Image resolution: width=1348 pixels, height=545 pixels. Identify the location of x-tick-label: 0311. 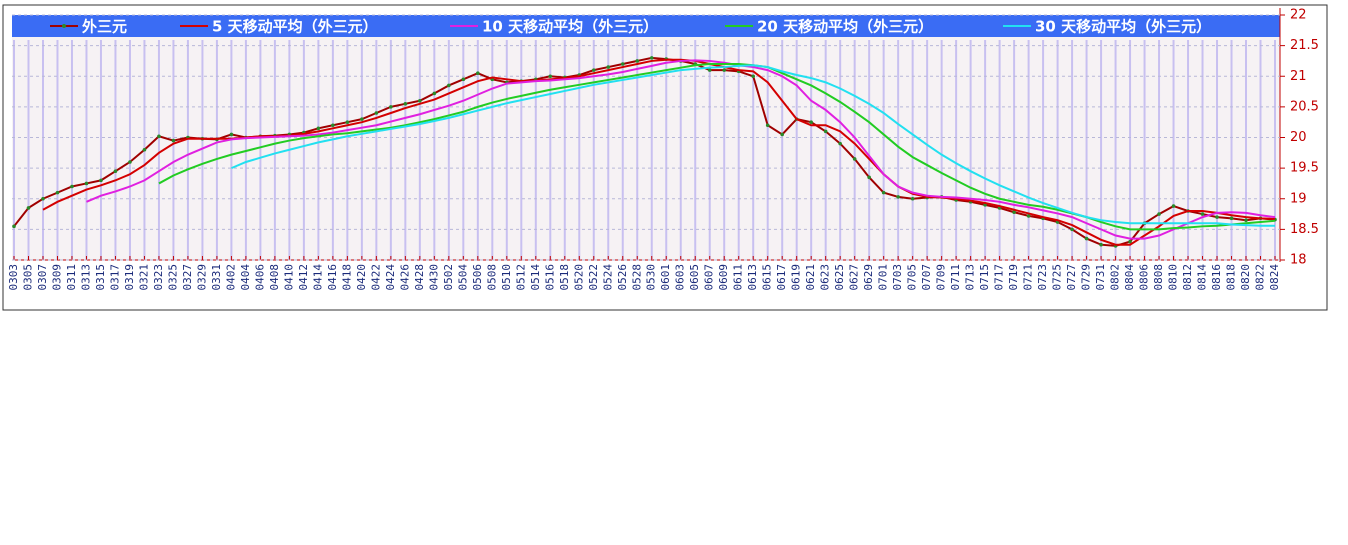
(71, 277).